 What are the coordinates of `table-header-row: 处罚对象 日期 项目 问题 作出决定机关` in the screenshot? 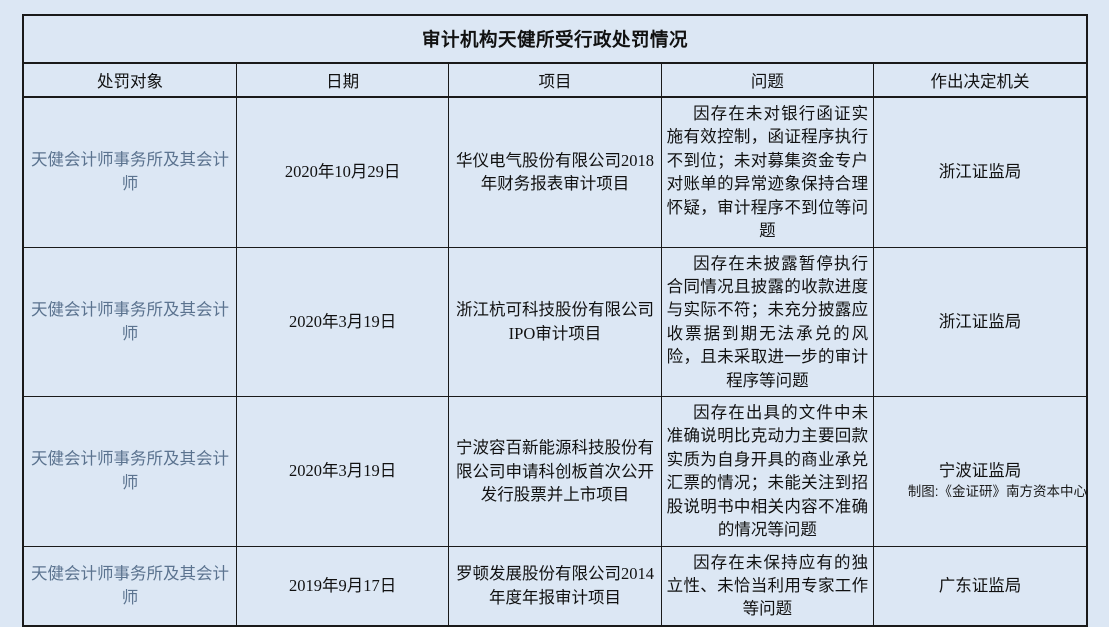 It's located at (555, 80).